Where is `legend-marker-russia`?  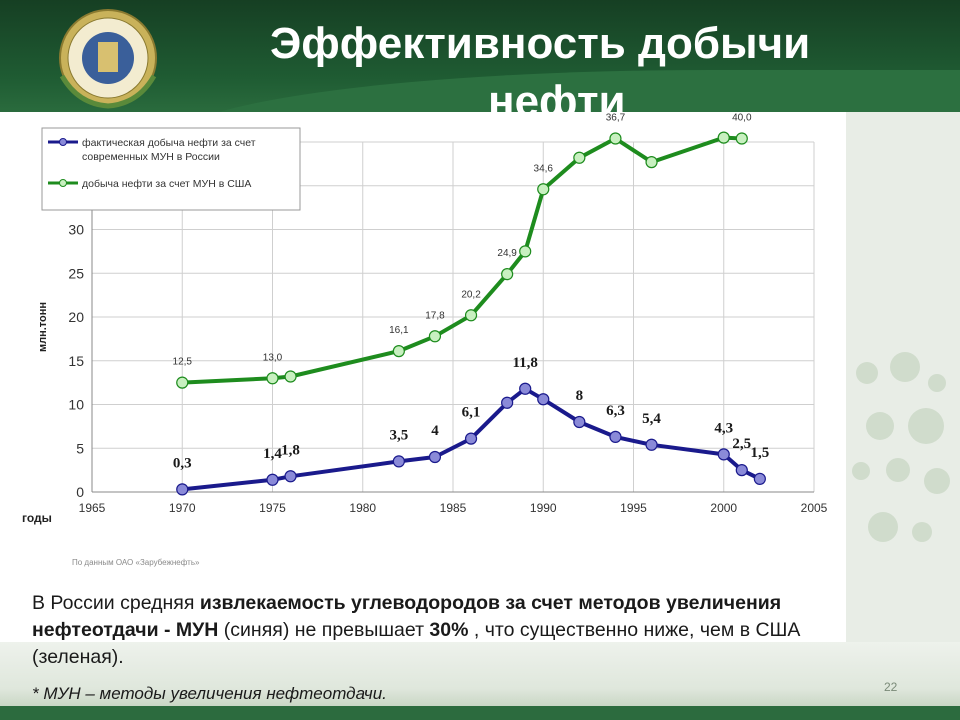 legend-marker-russia is located at coordinates (63, 142).